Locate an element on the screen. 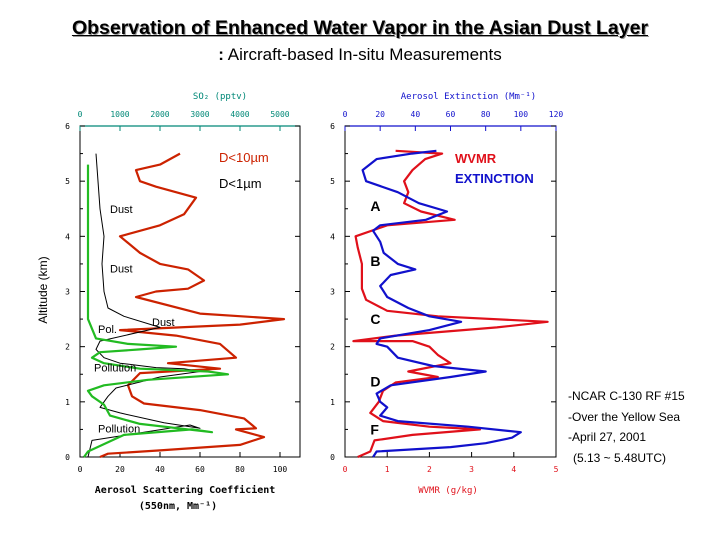  left-top-tick-label: 0 is located at coordinates (80, 114).